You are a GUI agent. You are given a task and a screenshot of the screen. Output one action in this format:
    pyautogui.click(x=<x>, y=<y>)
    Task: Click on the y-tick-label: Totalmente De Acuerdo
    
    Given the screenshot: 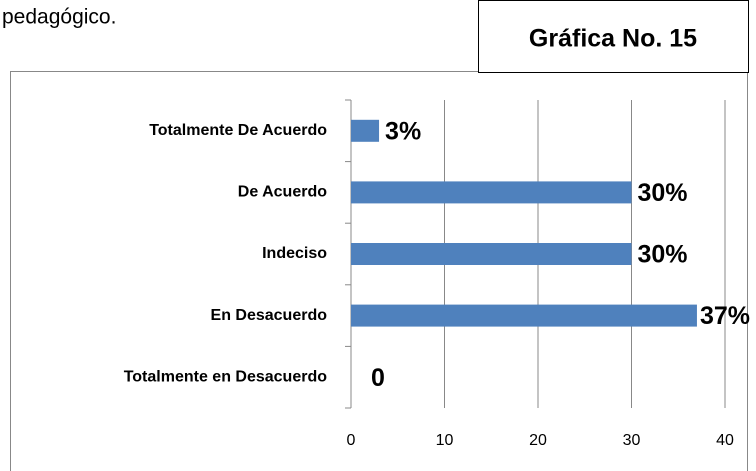 What is the action you would take?
    pyautogui.click(x=238, y=130)
    